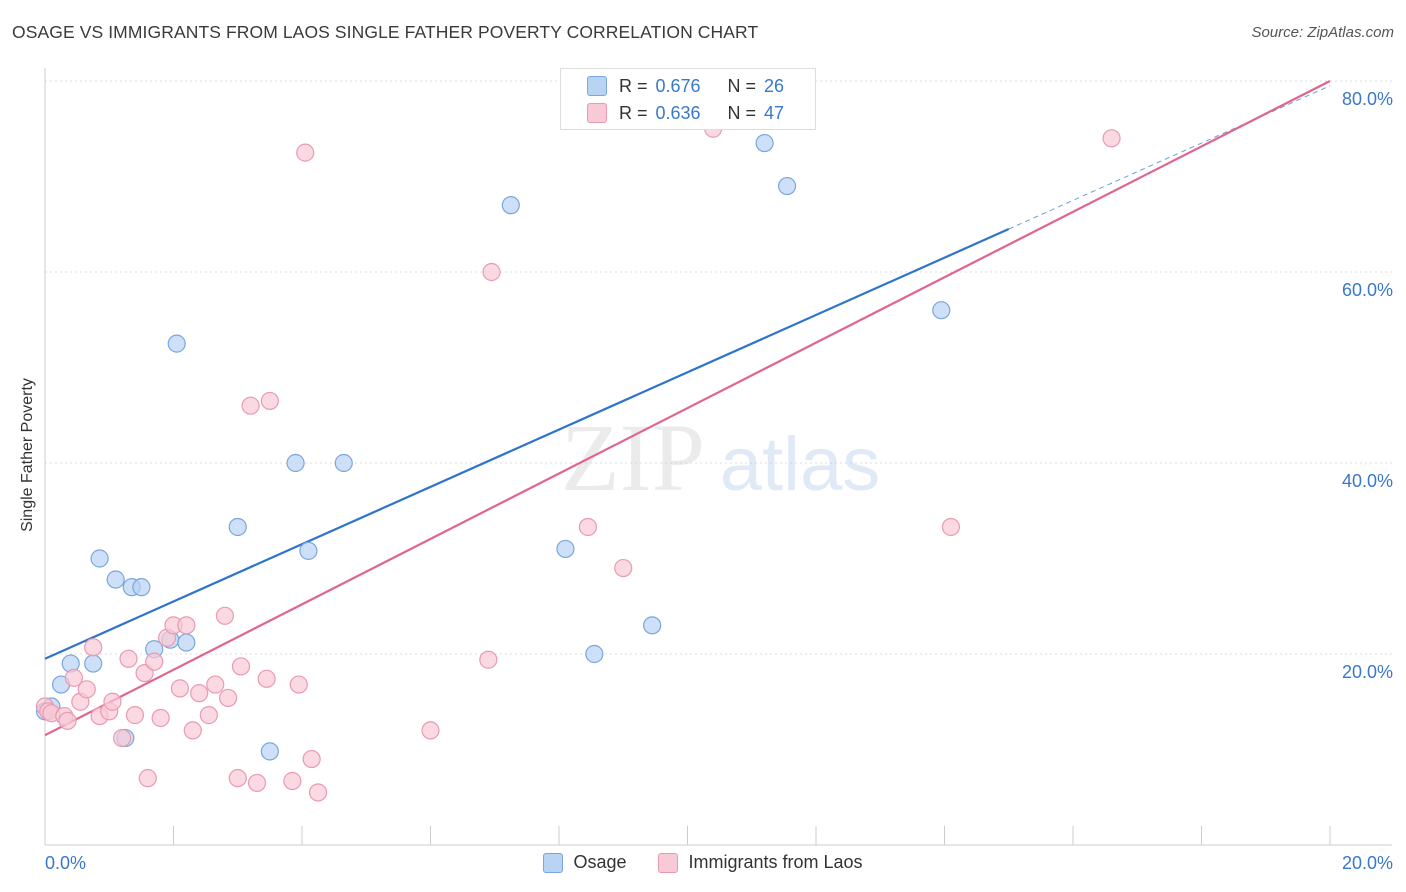 The height and width of the screenshot is (892, 1406). I want to click on y-tick-label: 20.0%, so click(1367, 672).